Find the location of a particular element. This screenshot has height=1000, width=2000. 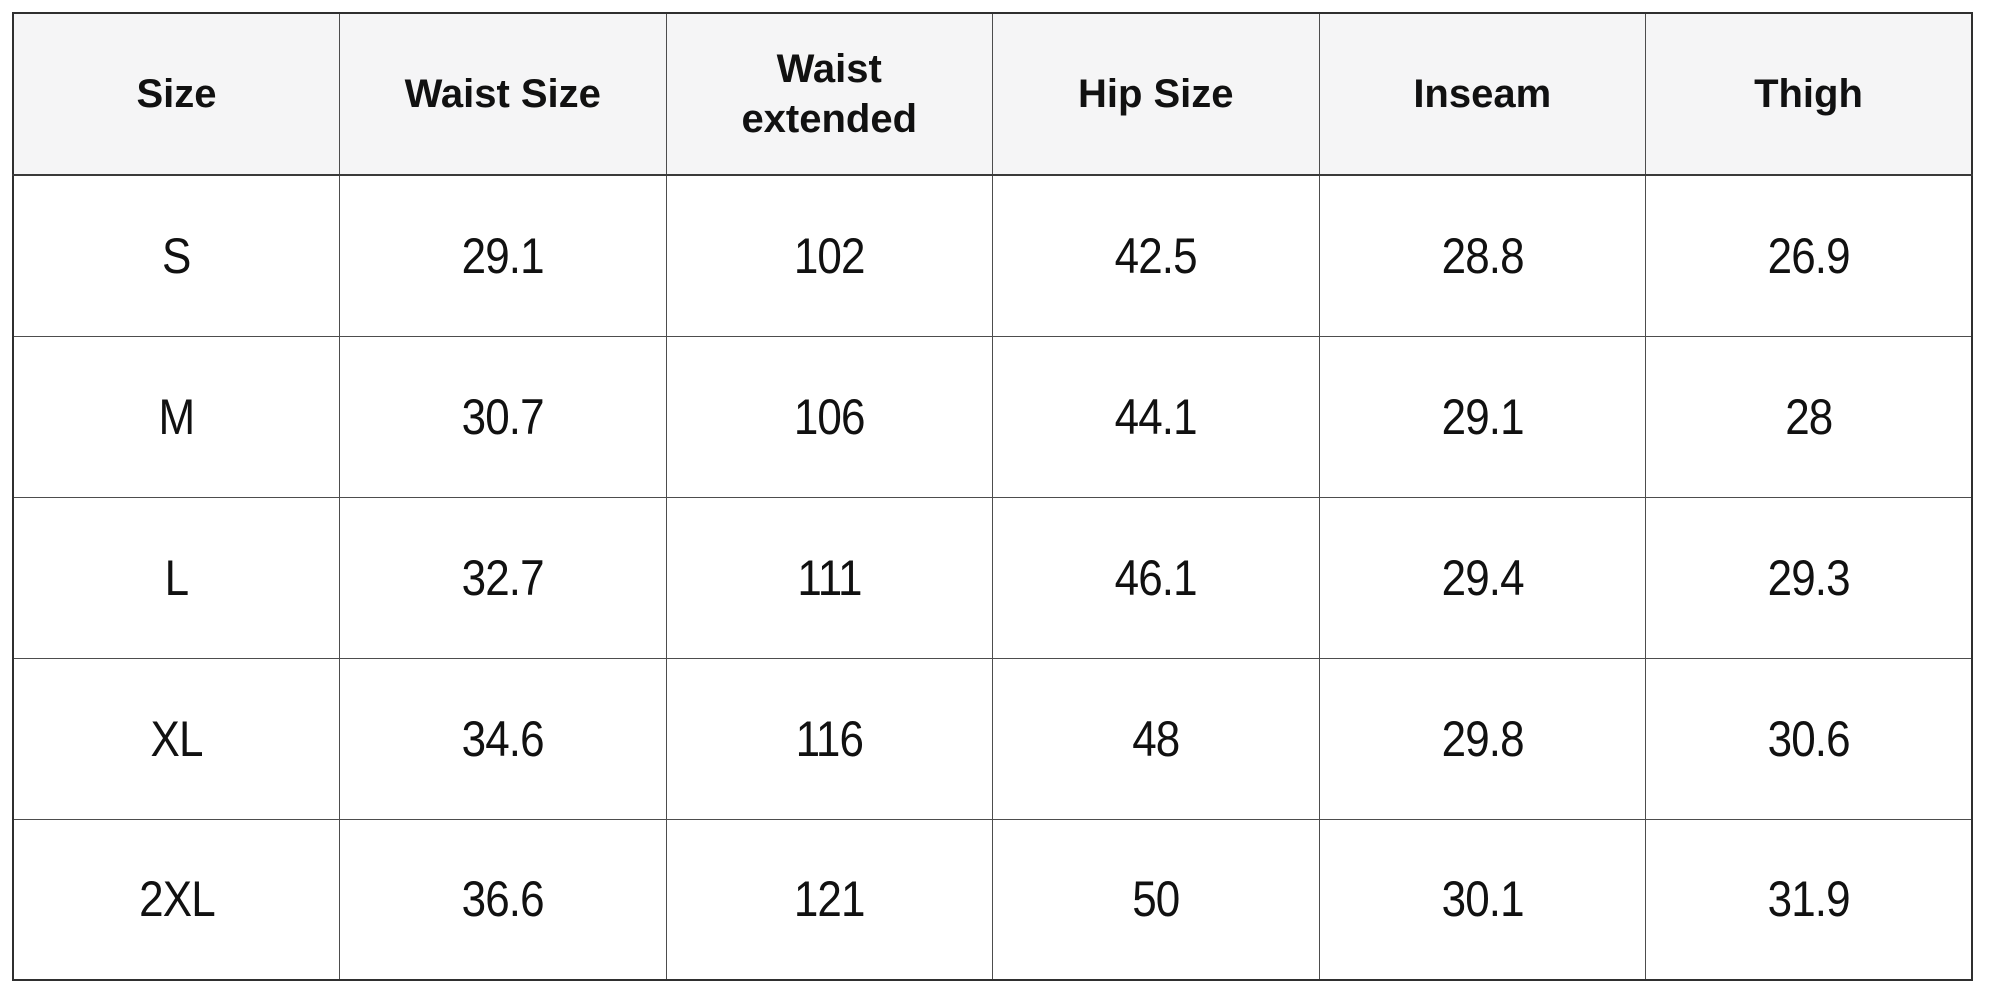

measurement-value: 42.5 is located at coordinates (1156, 255).